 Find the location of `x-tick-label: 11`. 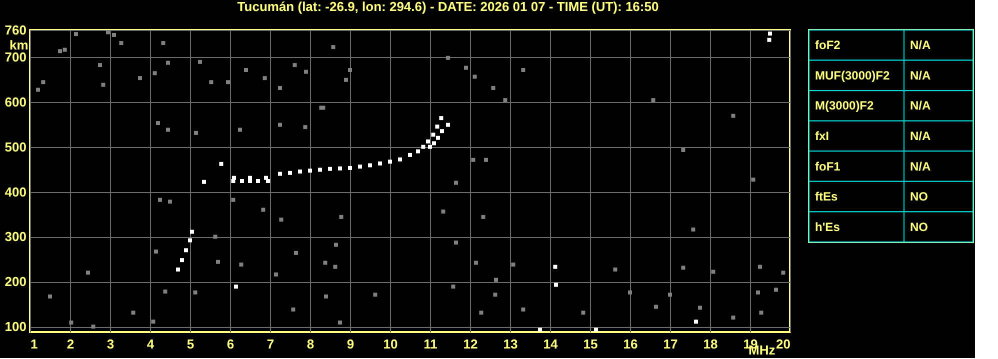

x-tick-label: 11 is located at coordinates (431, 344).